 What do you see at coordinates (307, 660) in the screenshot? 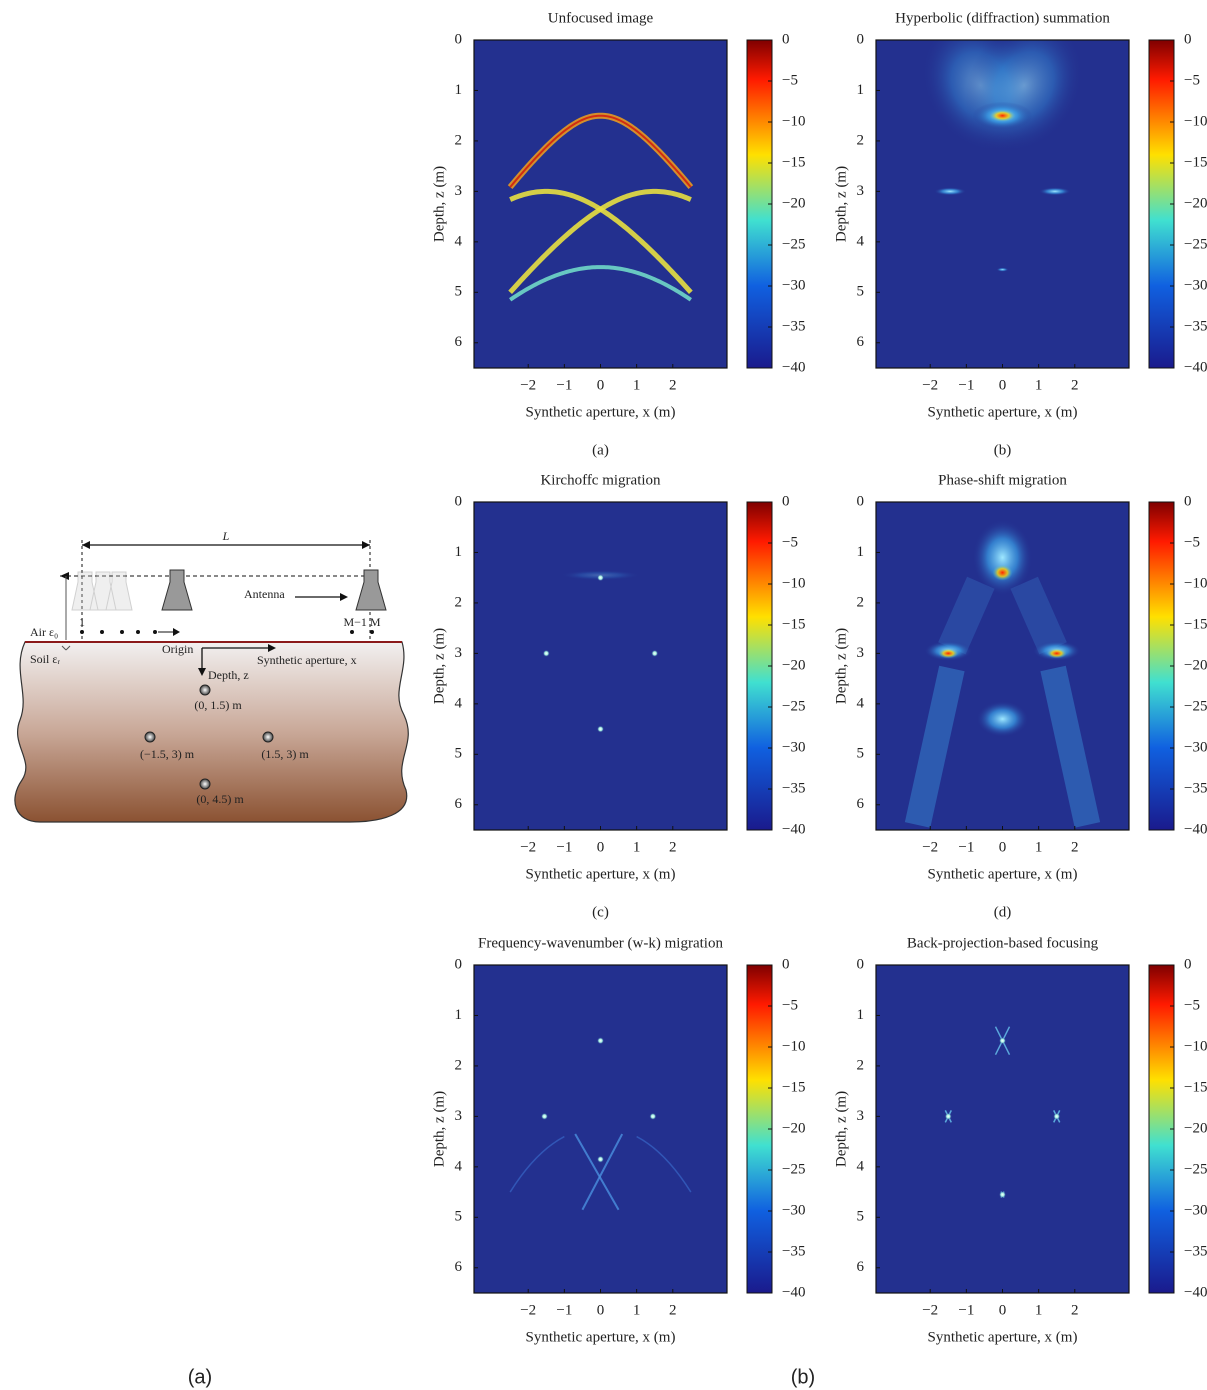
I see `aperture-label: Synthetic aperture, x` at bounding box center [307, 660].